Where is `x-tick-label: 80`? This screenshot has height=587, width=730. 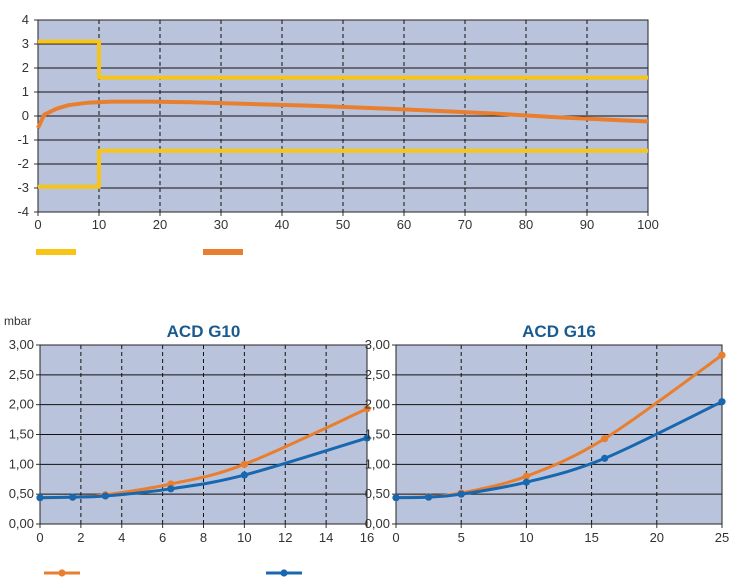
x-tick-label: 80 is located at coordinates (526, 224).